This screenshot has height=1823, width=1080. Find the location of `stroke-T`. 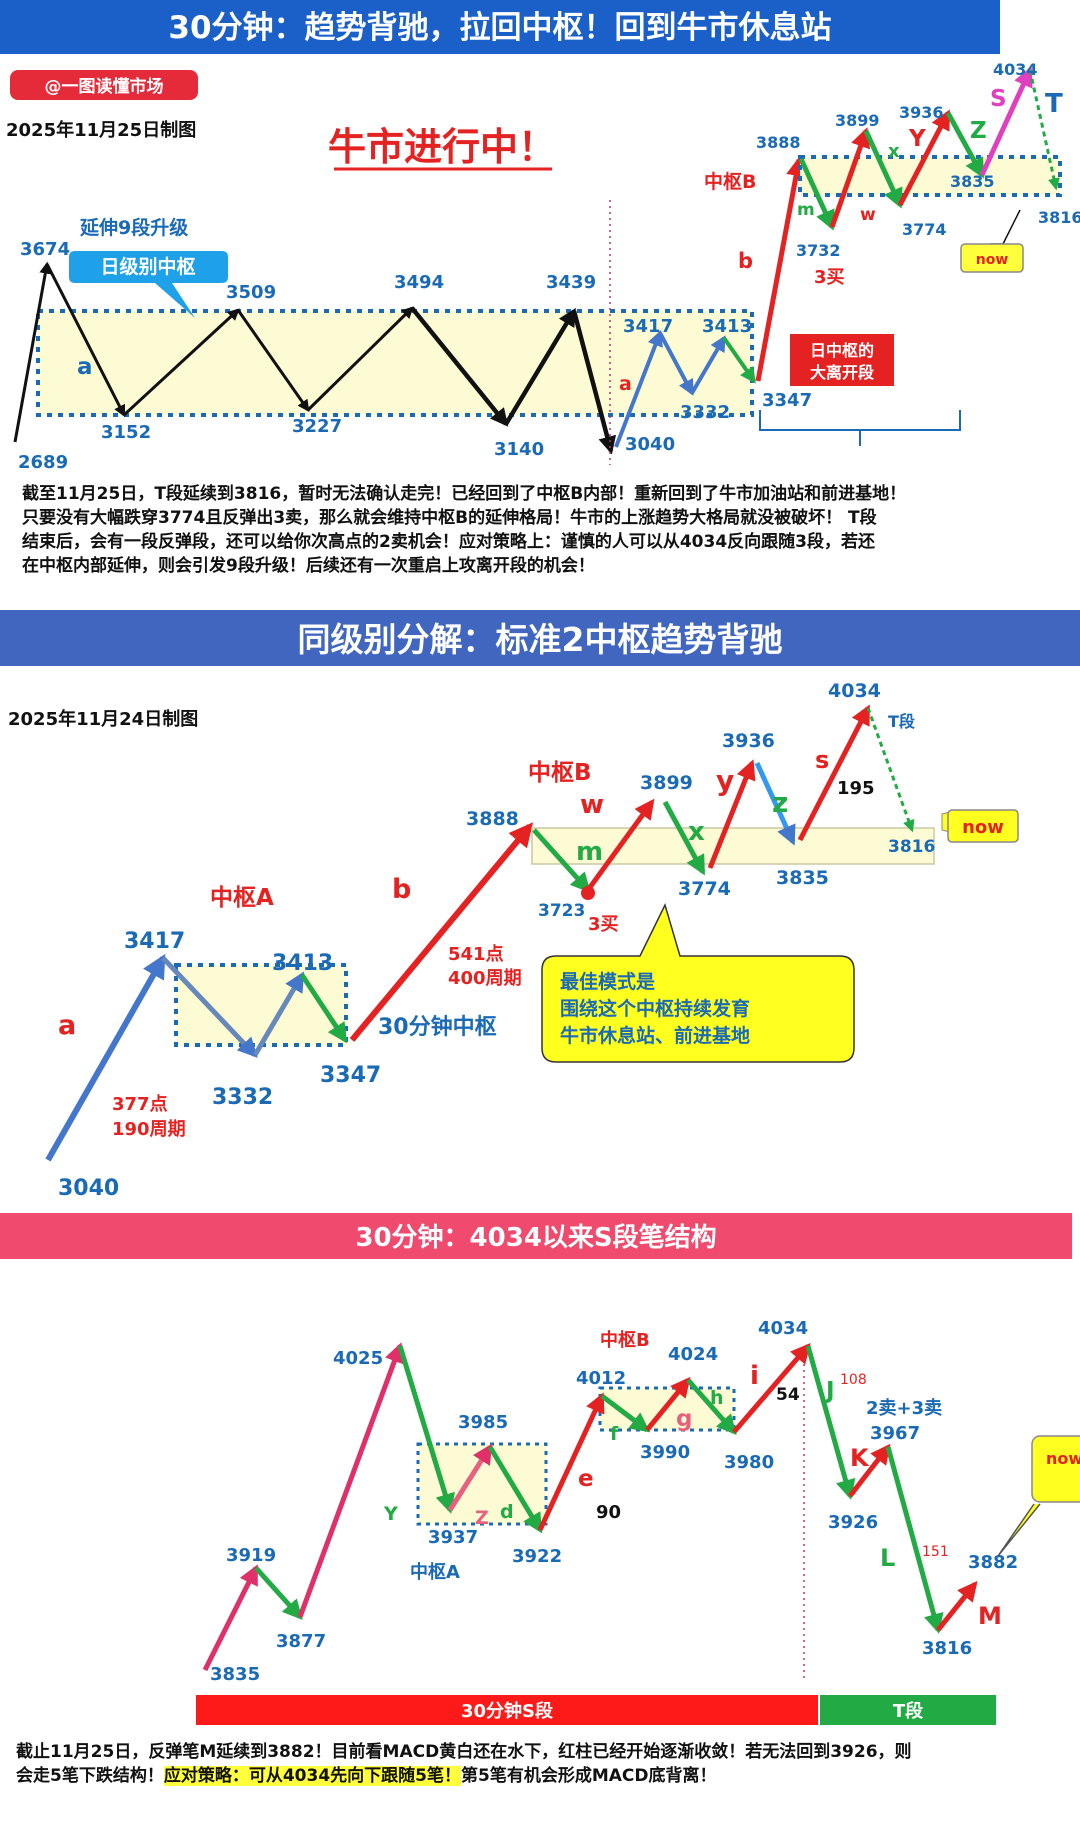

stroke-T is located at coordinates (1044, 130).